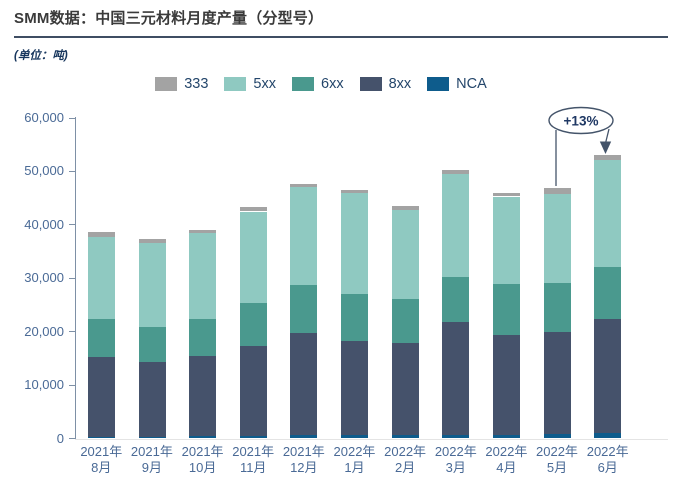 This screenshot has width=682, height=493. Describe the element at coordinates (44, 385) in the screenshot. I see `y-axis-label: 10,000` at that location.